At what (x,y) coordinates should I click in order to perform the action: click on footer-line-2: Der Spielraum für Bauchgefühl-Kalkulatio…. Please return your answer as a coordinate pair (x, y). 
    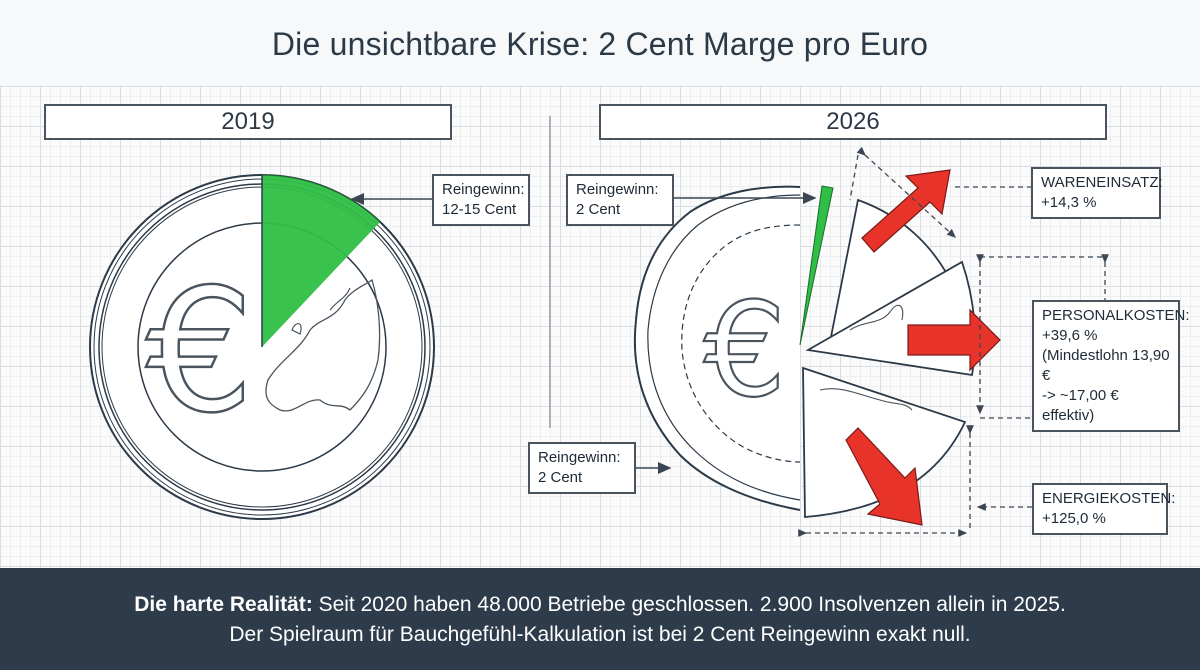
    Looking at the image, I should click on (600, 634).